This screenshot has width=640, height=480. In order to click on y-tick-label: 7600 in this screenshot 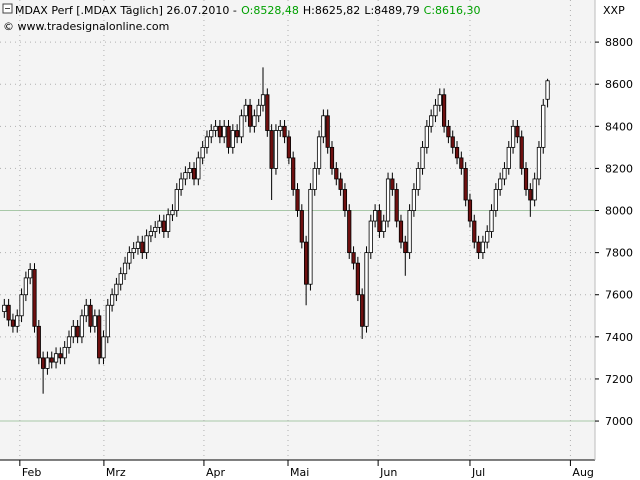, I will do `click(619, 295)`.